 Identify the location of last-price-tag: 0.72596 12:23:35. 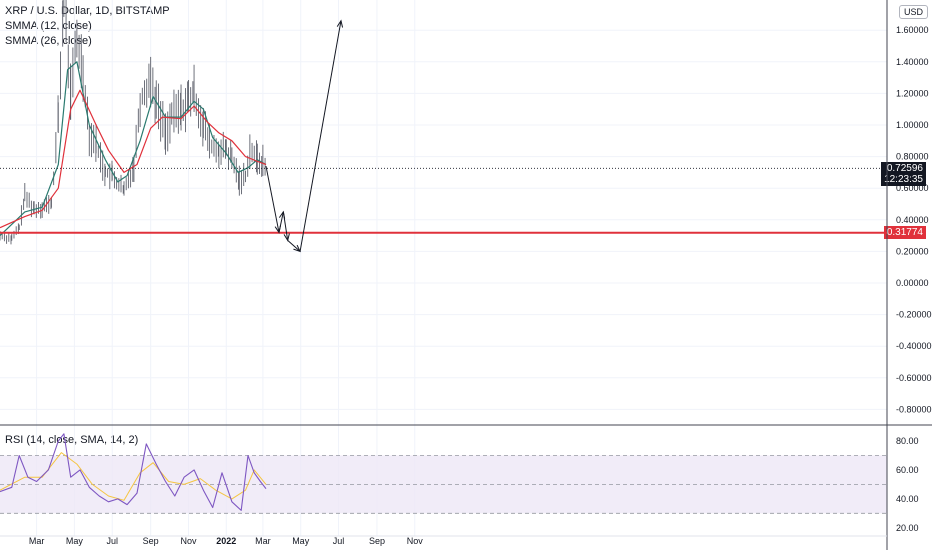
(903, 174).